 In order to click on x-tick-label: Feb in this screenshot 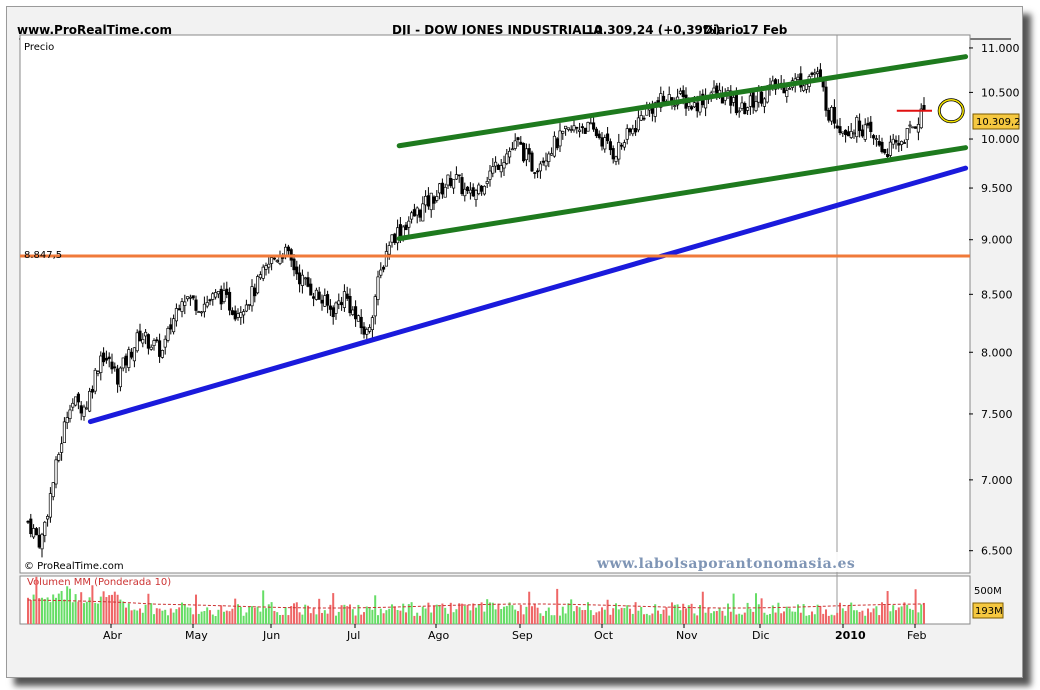, I will do `click(916, 635)`.